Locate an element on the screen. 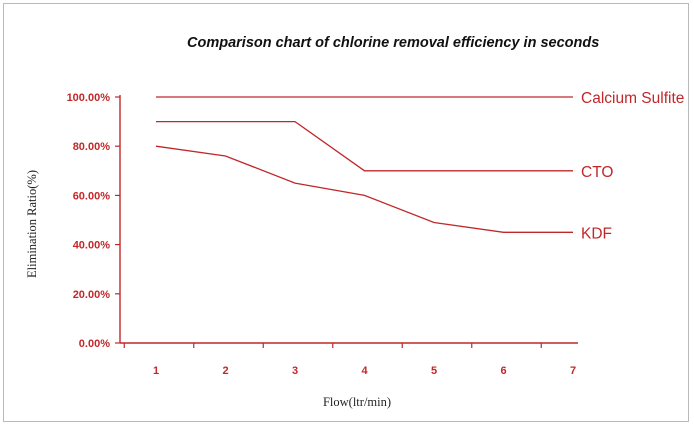  y-tick-label: 0.00% is located at coordinates (94, 344).